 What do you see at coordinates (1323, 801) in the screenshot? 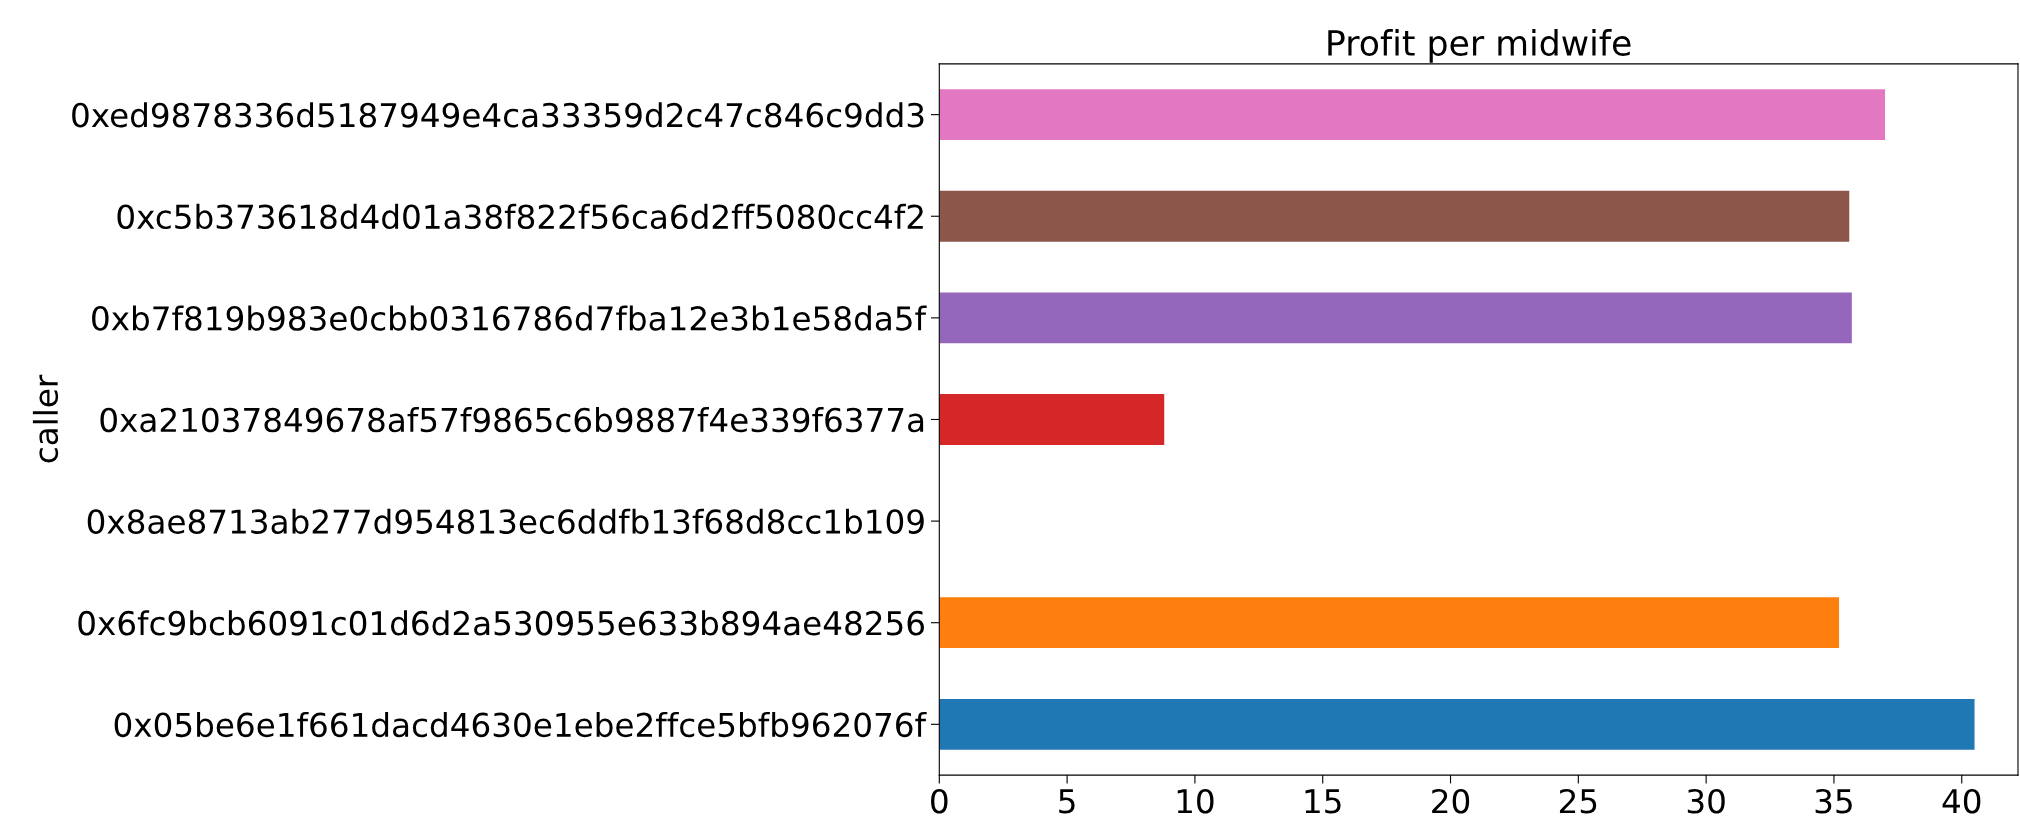
I see `x-tick-label: 15` at bounding box center [1323, 801].